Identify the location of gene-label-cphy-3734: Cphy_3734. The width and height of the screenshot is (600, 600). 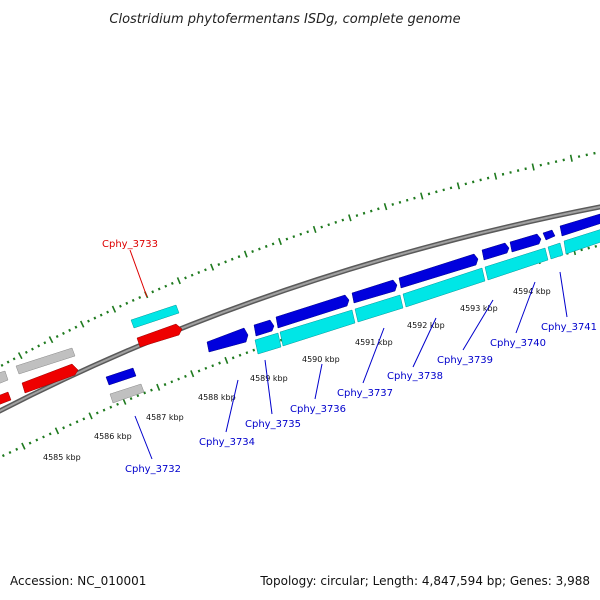
(227, 442).